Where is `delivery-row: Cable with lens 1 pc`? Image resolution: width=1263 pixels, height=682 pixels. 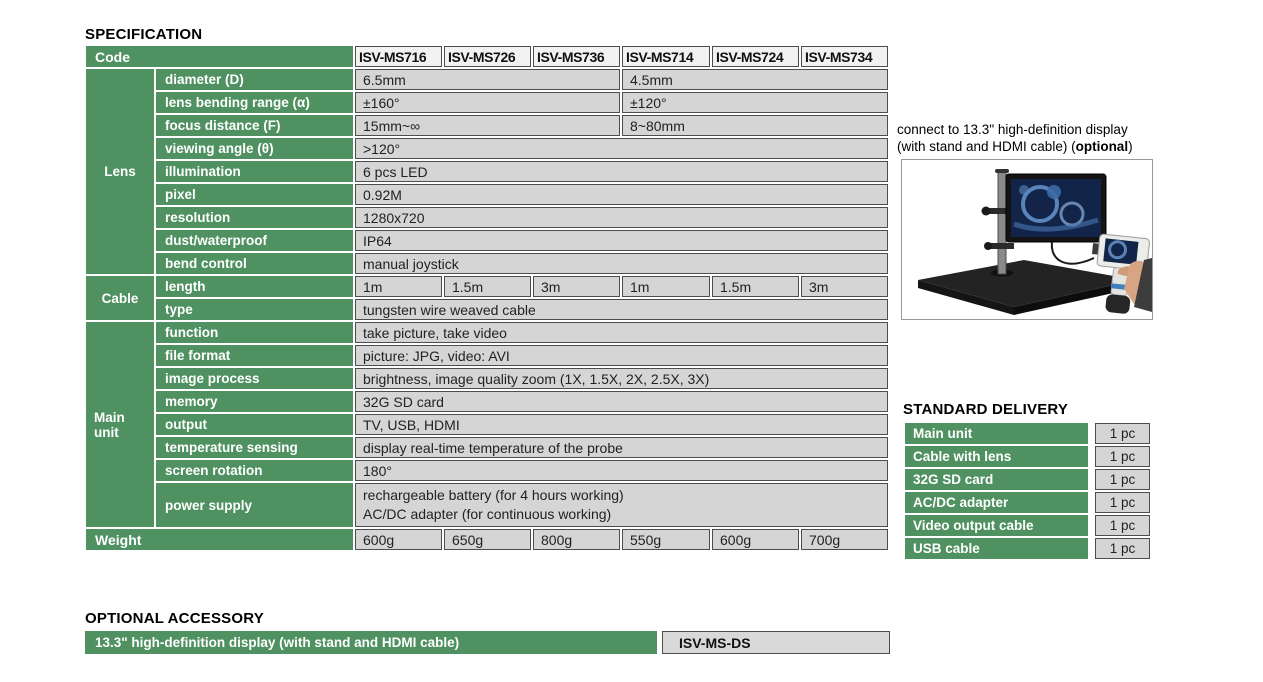 delivery-row: Cable with lens 1 pc is located at coordinates (1027, 456).